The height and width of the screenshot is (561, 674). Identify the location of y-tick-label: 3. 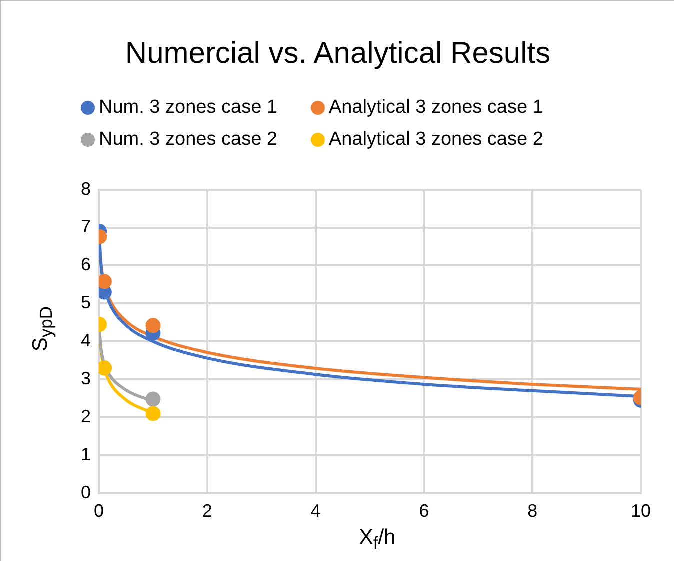
(86, 378).